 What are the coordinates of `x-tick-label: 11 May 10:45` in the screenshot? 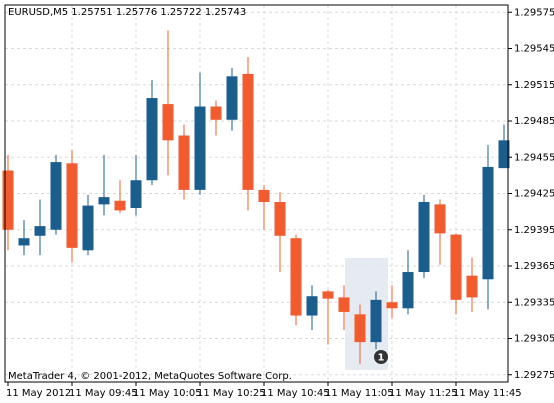 It's located at (295, 393).